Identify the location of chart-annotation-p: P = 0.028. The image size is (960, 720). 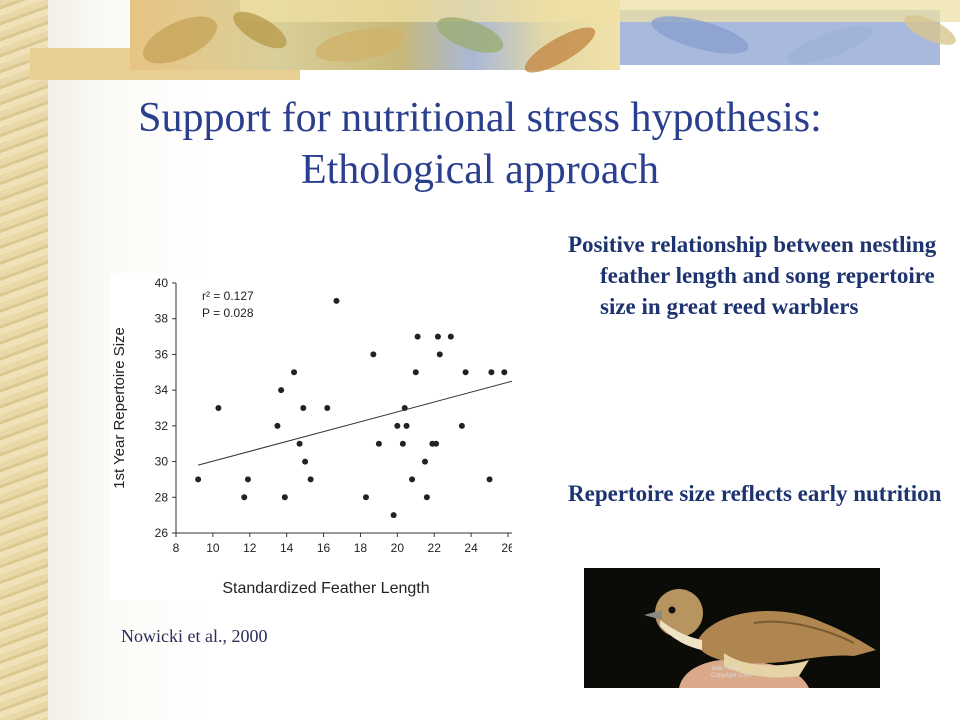
(228, 313).